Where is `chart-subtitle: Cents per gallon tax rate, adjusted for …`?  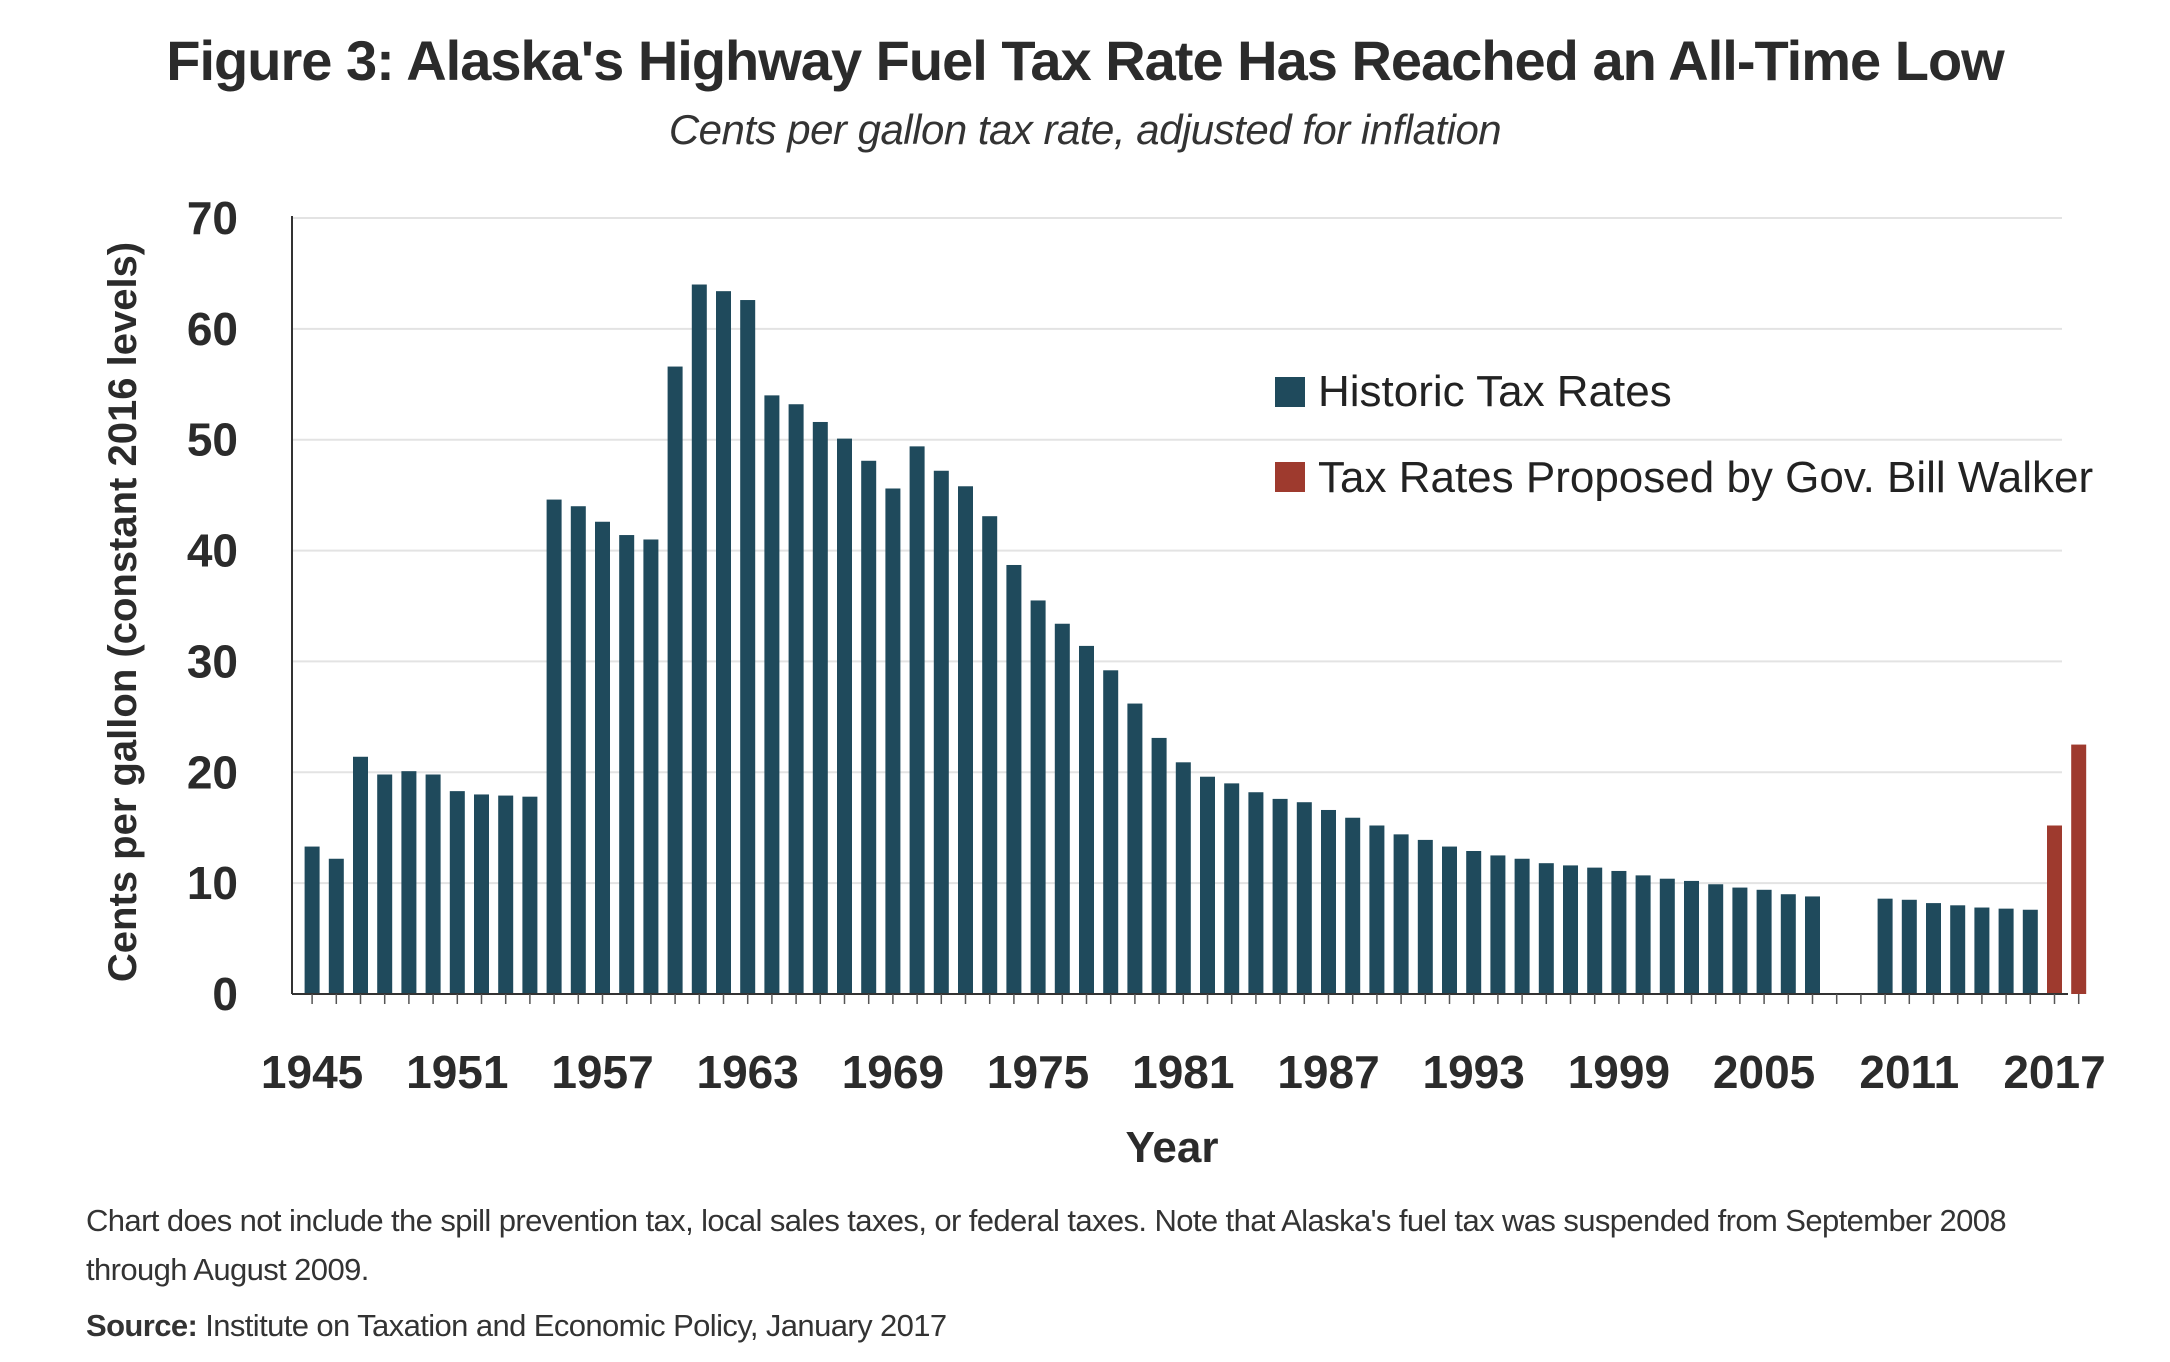
chart-subtitle: Cents per gallon tax rate, adjusted for … is located at coordinates (1085, 129).